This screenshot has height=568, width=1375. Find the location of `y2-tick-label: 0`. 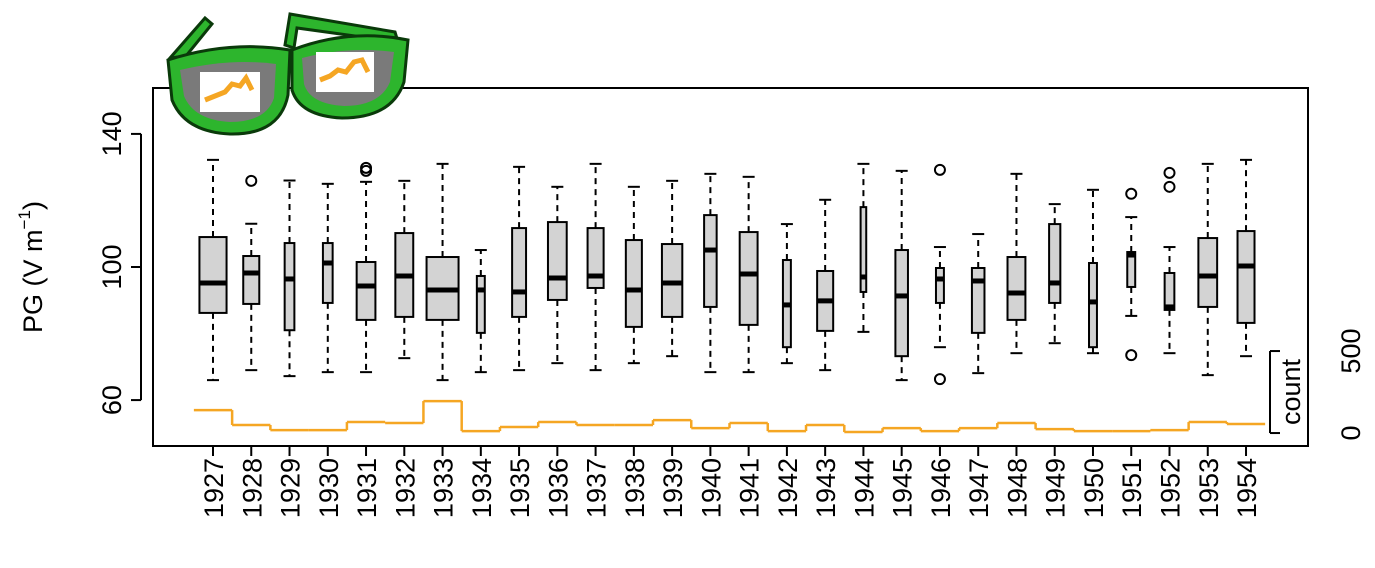

y2-tick-label: 0 is located at coordinates (1351, 433).